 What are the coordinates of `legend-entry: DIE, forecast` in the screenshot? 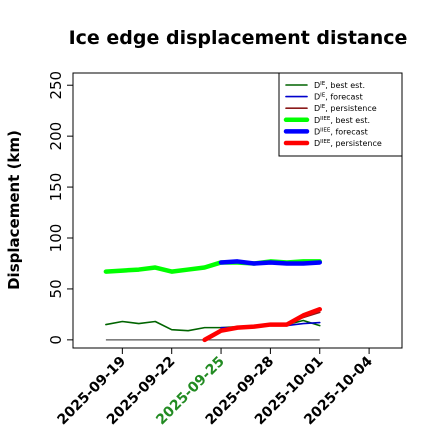 It's located at (338, 97).